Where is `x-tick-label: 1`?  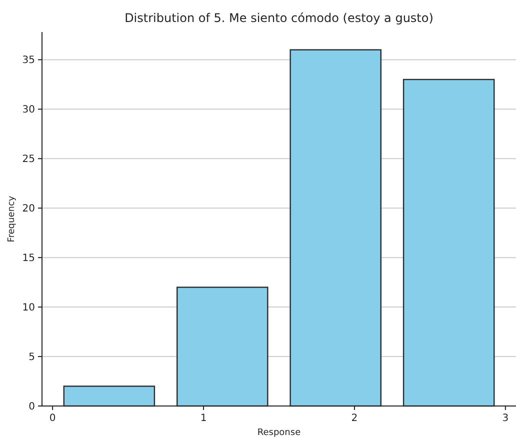 x-tick-label: 1 is located at coordinates (203, 418).